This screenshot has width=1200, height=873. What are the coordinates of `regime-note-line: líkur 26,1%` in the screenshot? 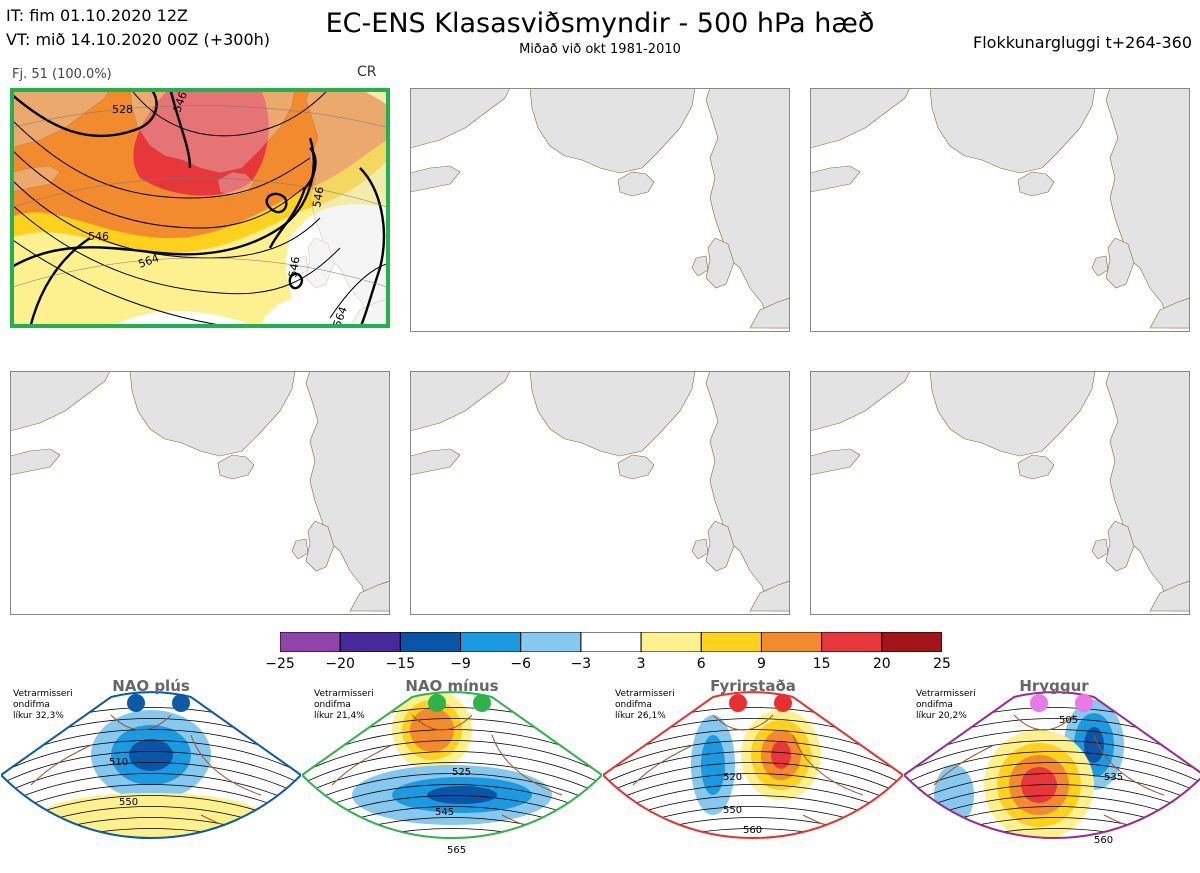 It's located at (640, 716).